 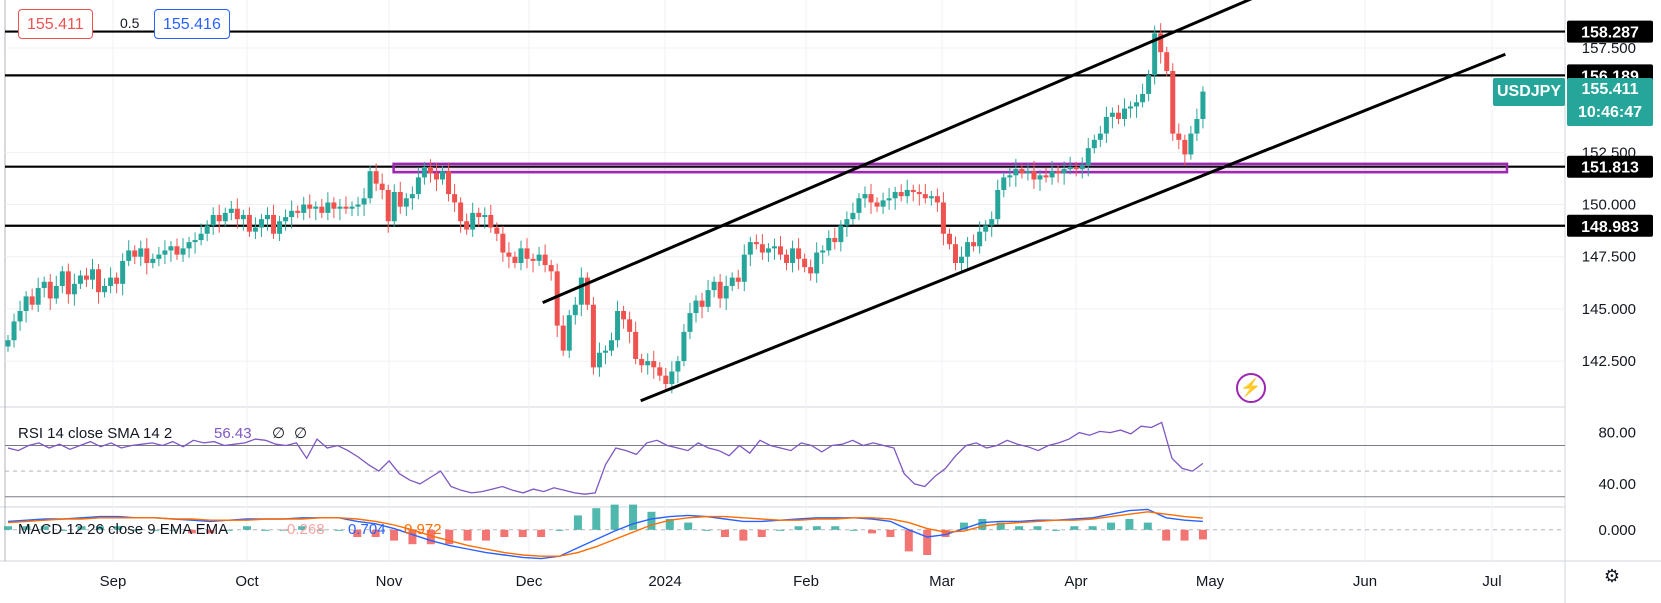 I want to click on macd-legend-macd: 0.704, so click(x=367, y=529).